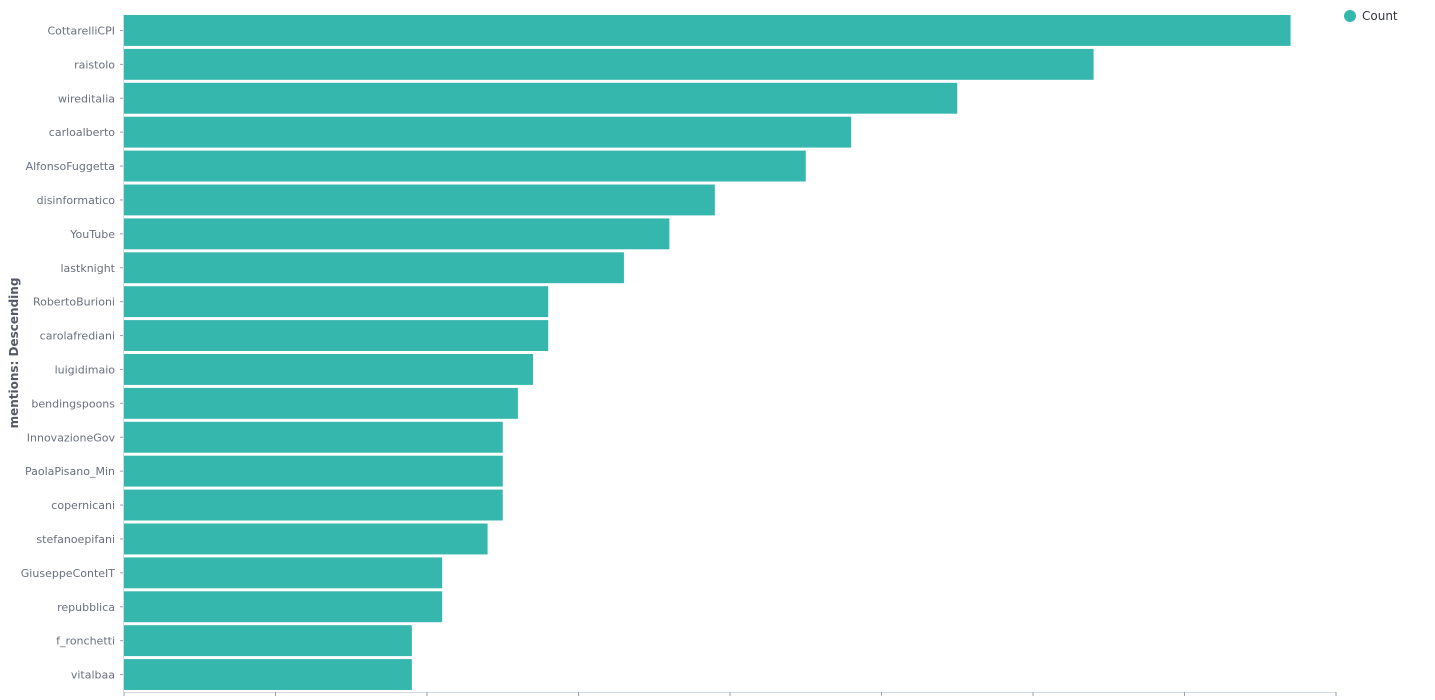 This screenshot has width=1435, height=700. Describe the element at coordinates (93, 675) in the screenshot. I see `y-tick-label: vitalbaa` at that location.